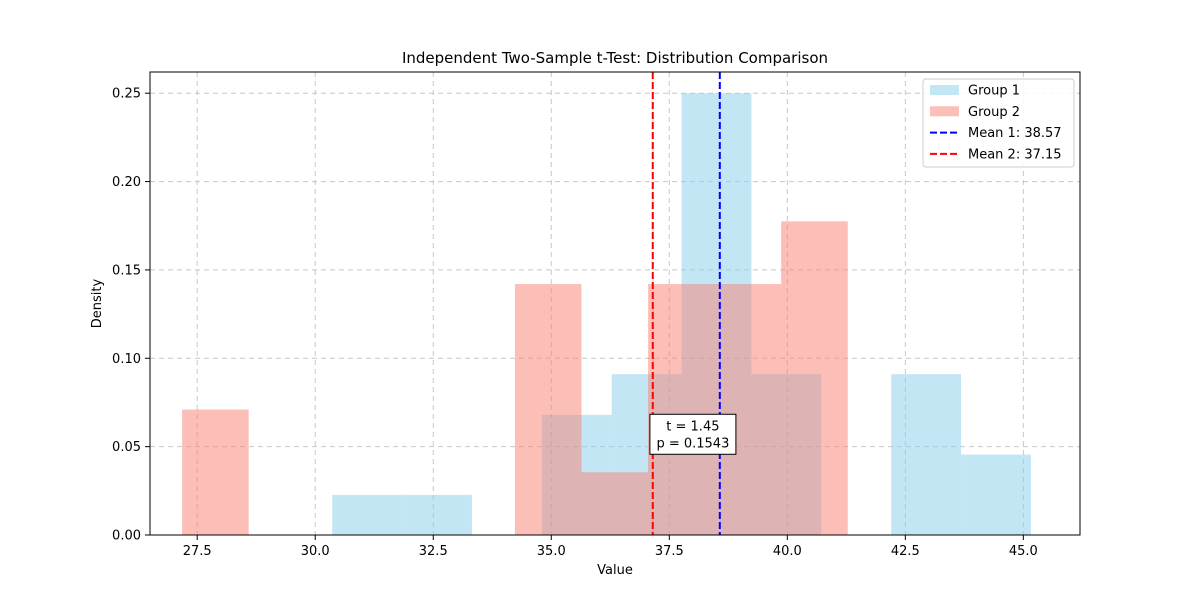 Image resolution: width=1200 pixels, height=600 pixels. I want to click on t-statistic-text: t = 1.45, so click(692, 426).